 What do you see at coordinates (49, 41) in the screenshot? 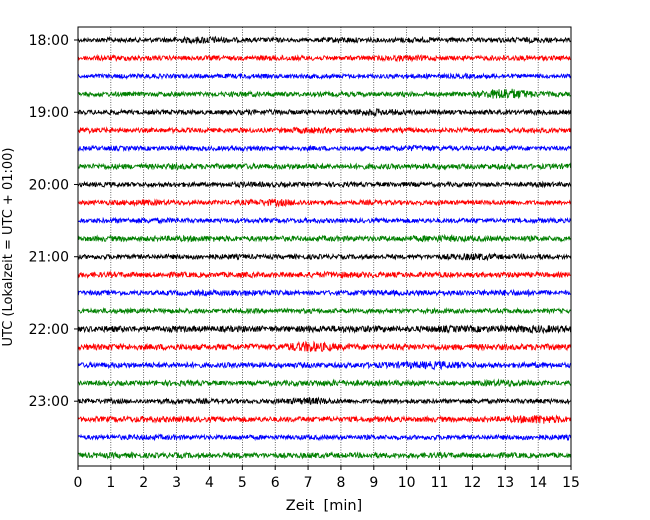
I see `y-tick-label-0: 18:00` at bounding box center [49, 41].